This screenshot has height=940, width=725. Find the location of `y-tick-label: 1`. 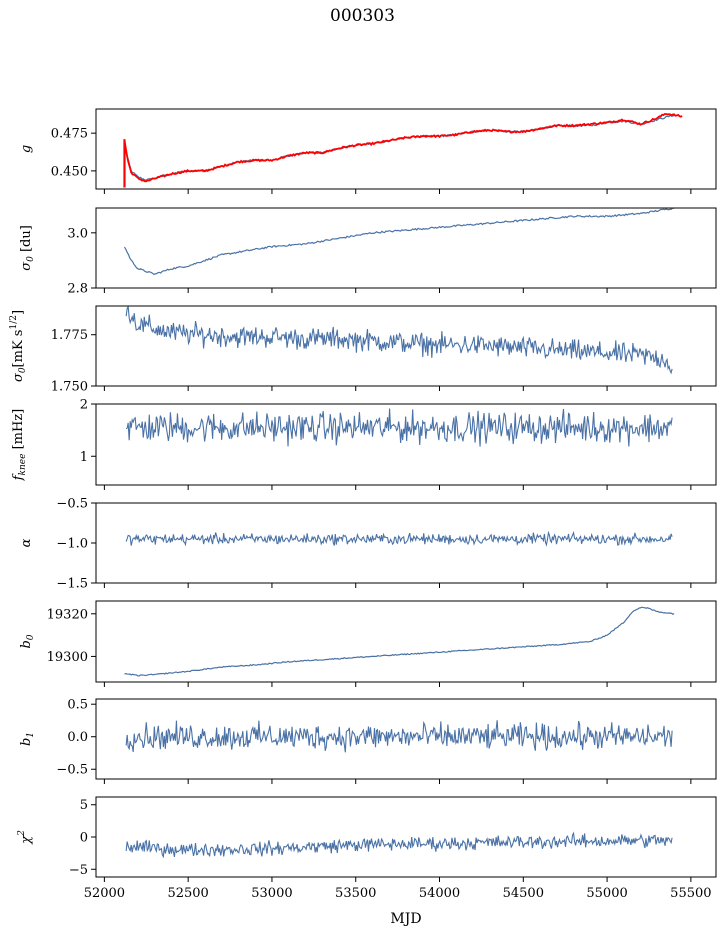

y-tick-label: 1 is located at coordinates (84, 457).